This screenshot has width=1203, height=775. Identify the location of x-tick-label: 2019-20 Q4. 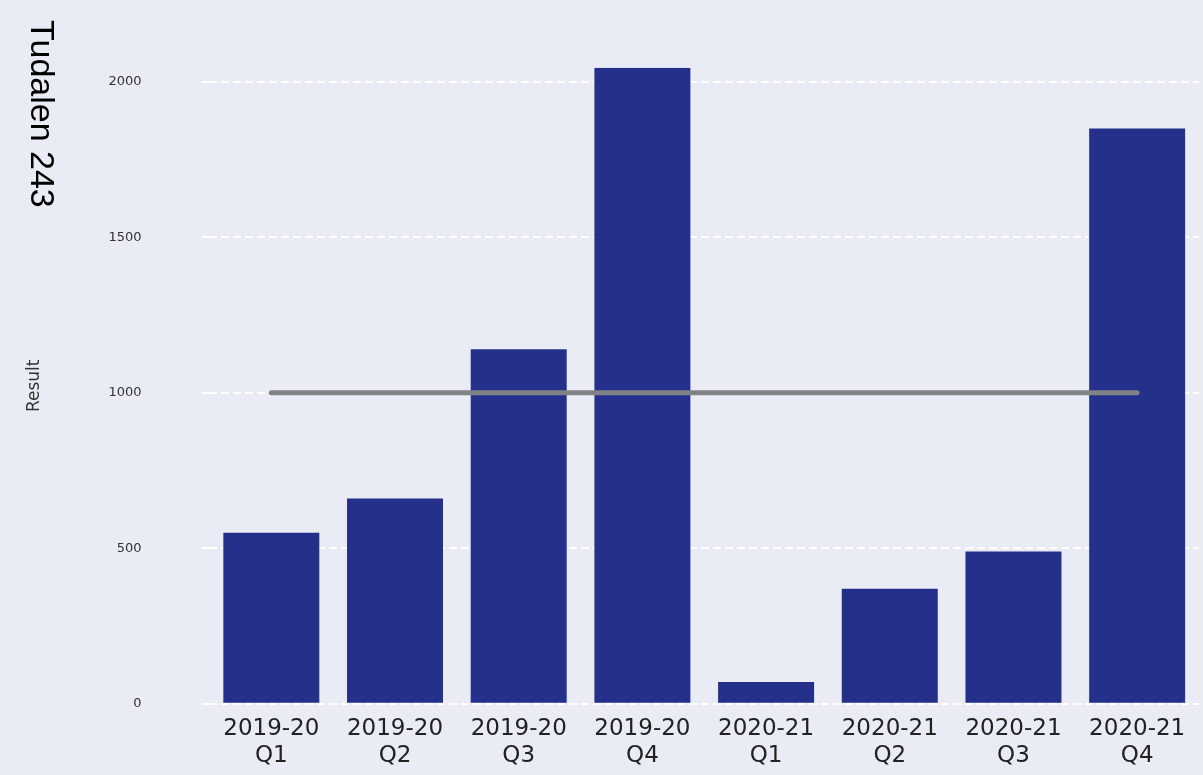
(642, 740).